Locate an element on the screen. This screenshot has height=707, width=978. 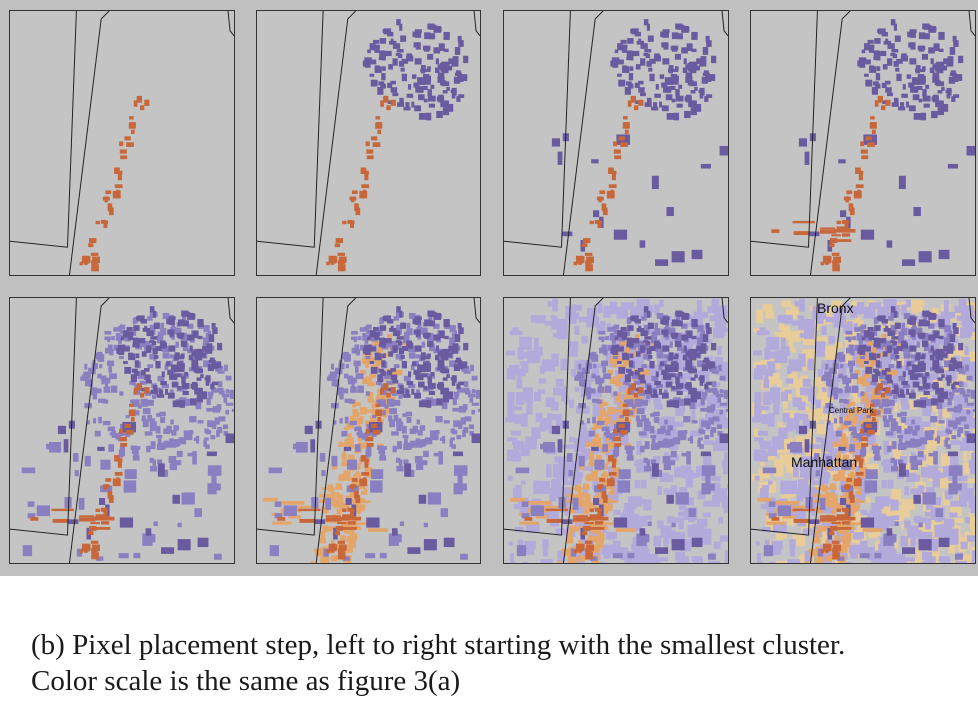
map-label-manhattan: Manhattan is located at coordinates (824, 462).